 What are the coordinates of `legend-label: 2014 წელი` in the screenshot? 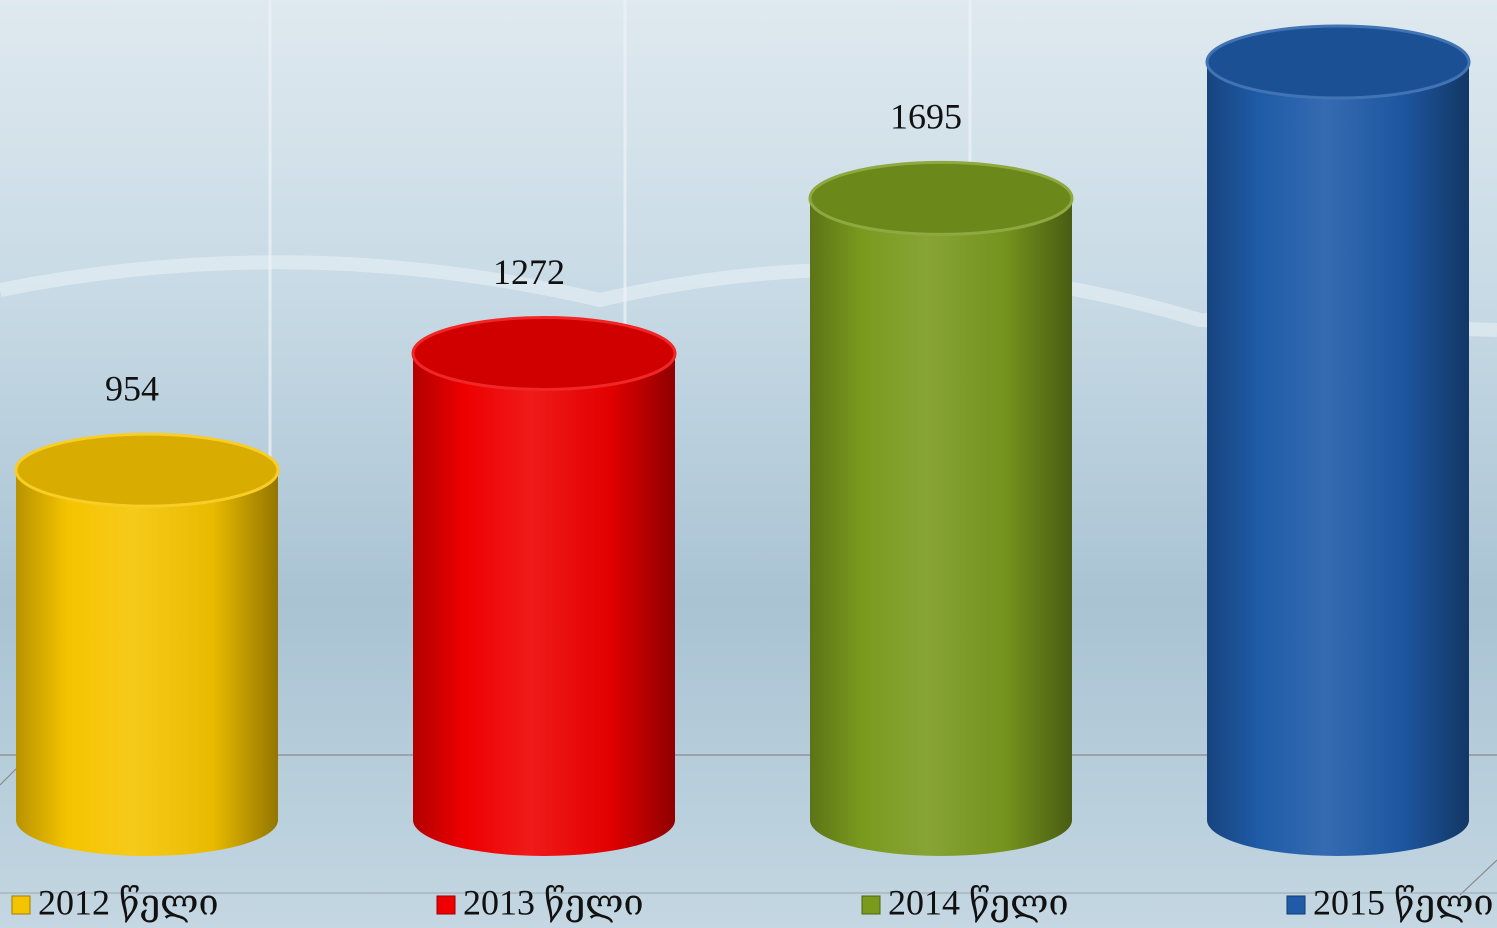 It's located at (978, 902).